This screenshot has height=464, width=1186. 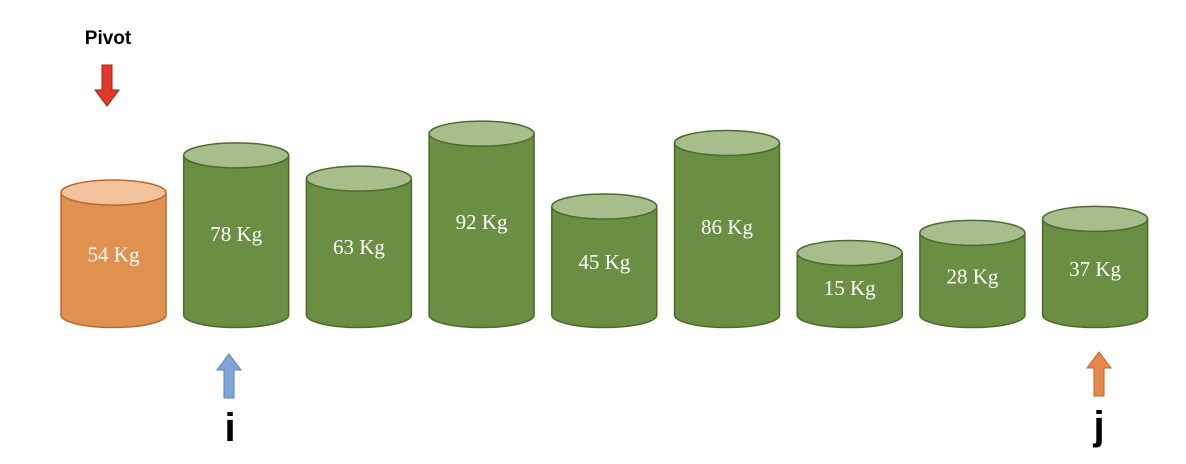 I want to click on weight-cylinder: 92 Kg, so click(x=481, y=224).